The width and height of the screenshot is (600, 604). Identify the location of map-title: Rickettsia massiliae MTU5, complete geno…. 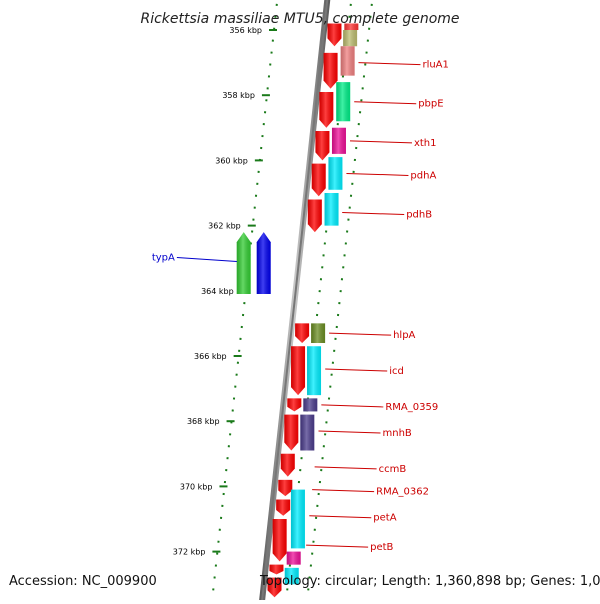
(299, 19).